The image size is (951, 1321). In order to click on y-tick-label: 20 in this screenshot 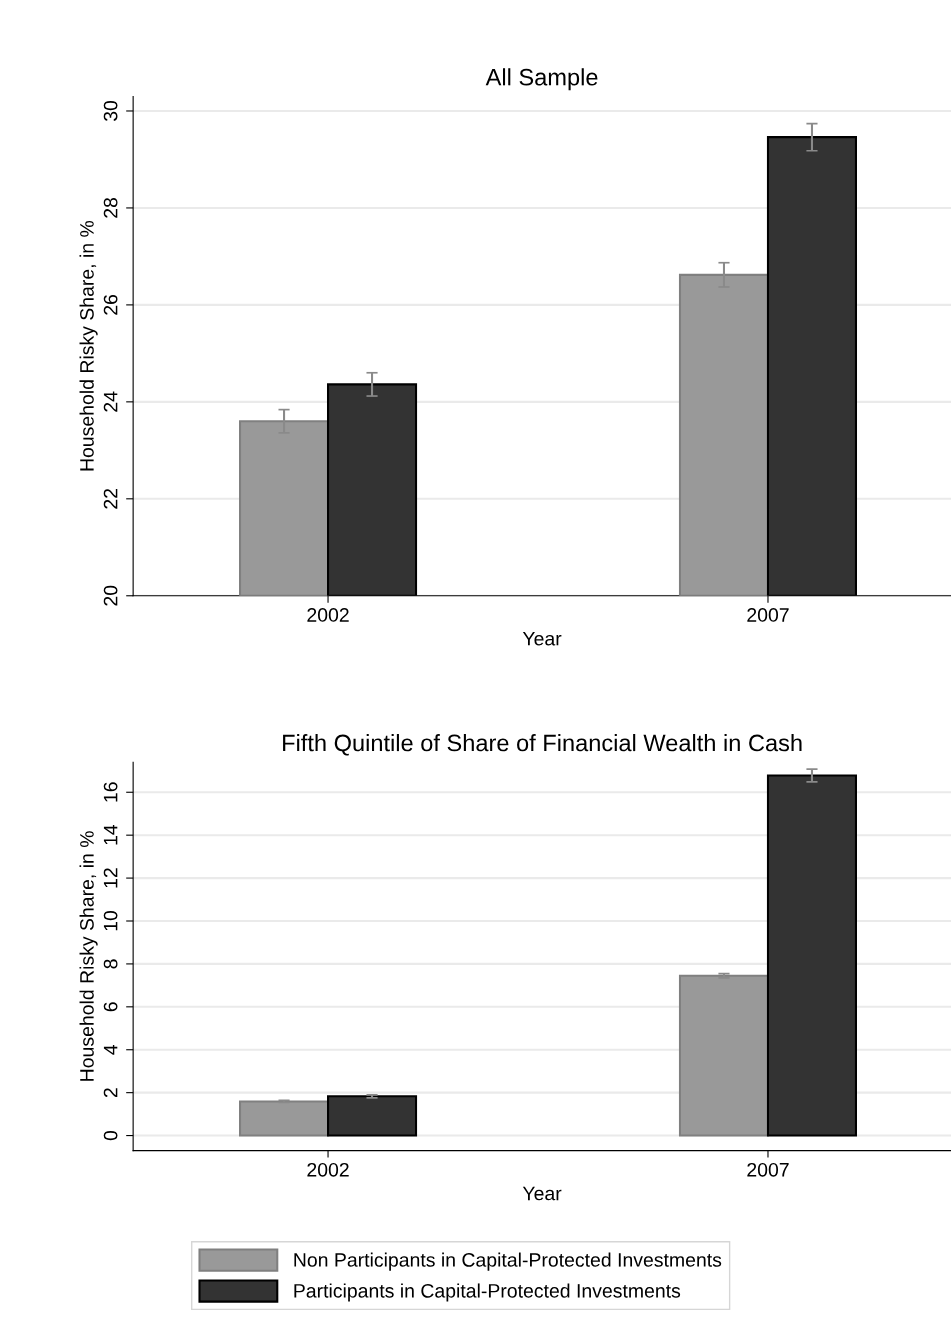, I will do `click(110, 595)`.